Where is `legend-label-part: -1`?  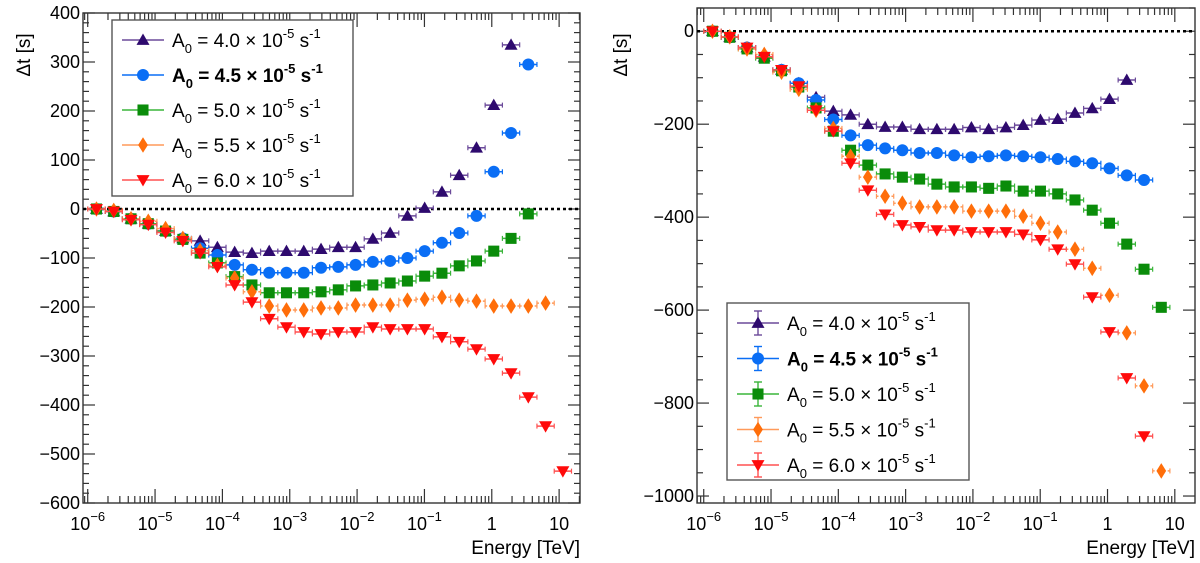
legend-label-part: -1 is located at coordinates (317, 68).